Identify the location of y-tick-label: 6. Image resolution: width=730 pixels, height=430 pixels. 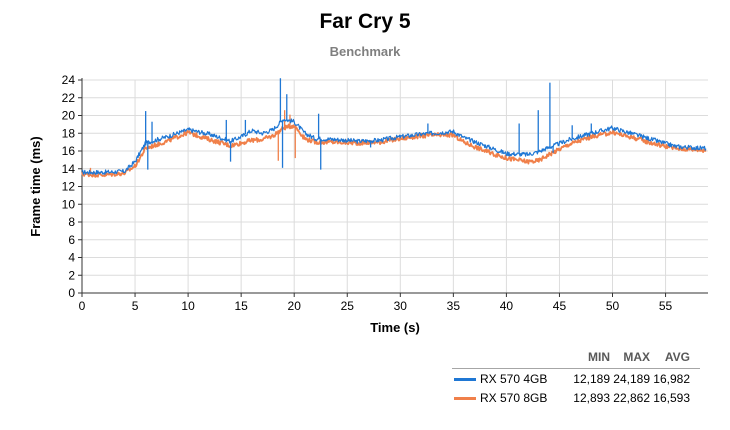
(71, 240).